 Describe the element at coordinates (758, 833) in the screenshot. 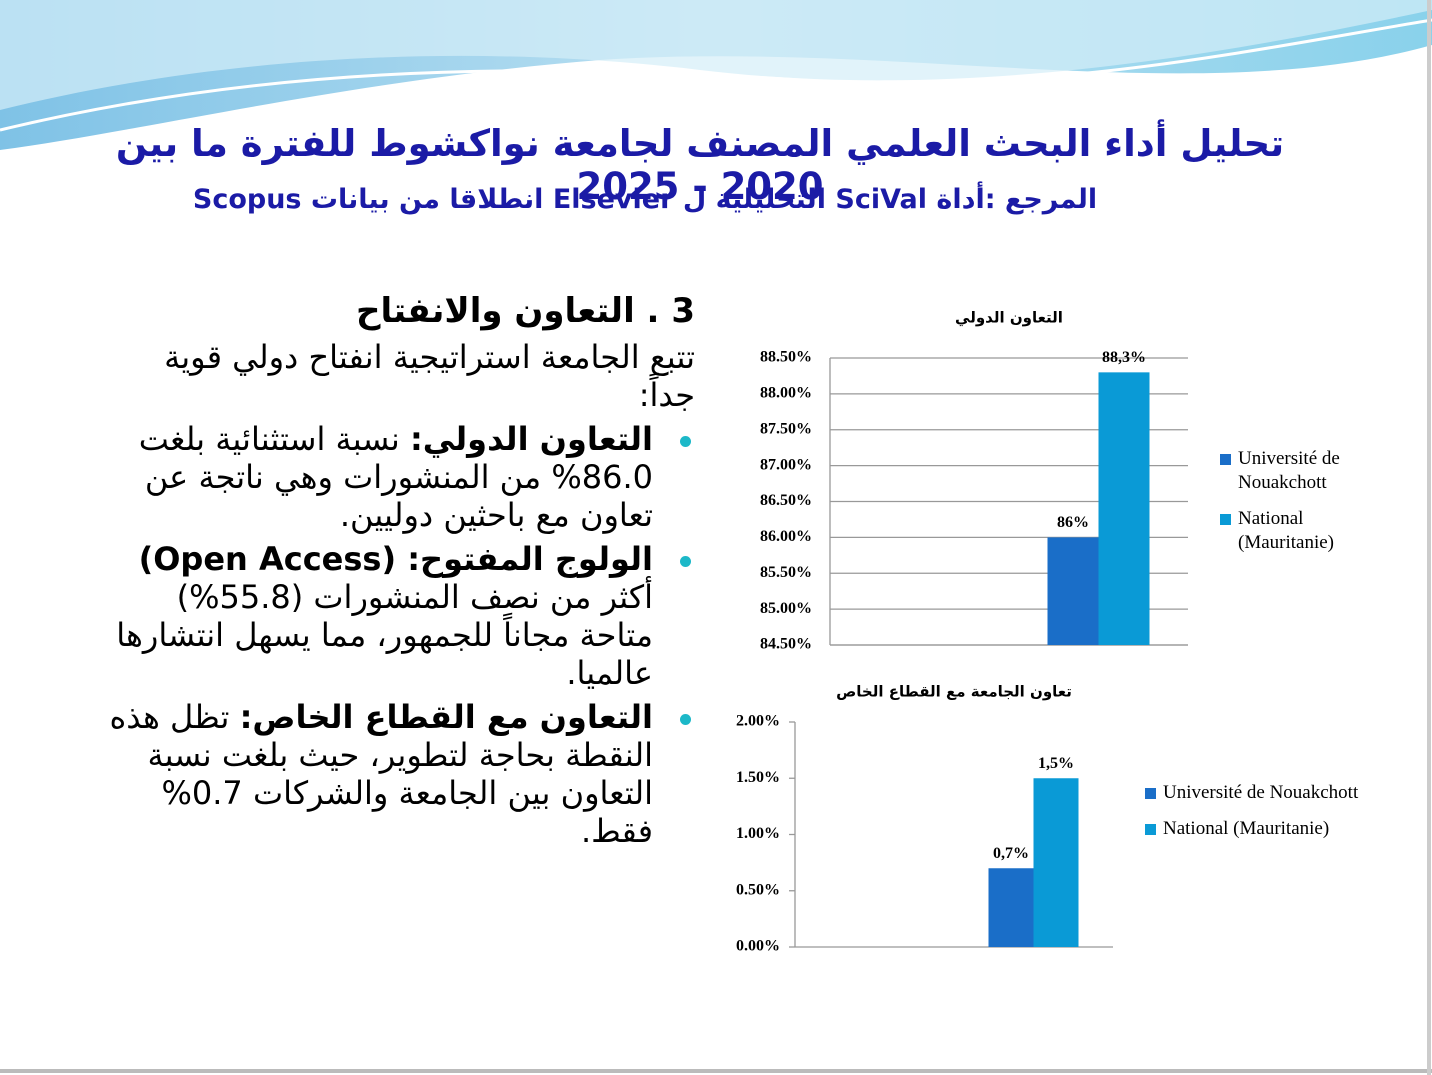

I see `y-tick-label: 1.00%` at that location.